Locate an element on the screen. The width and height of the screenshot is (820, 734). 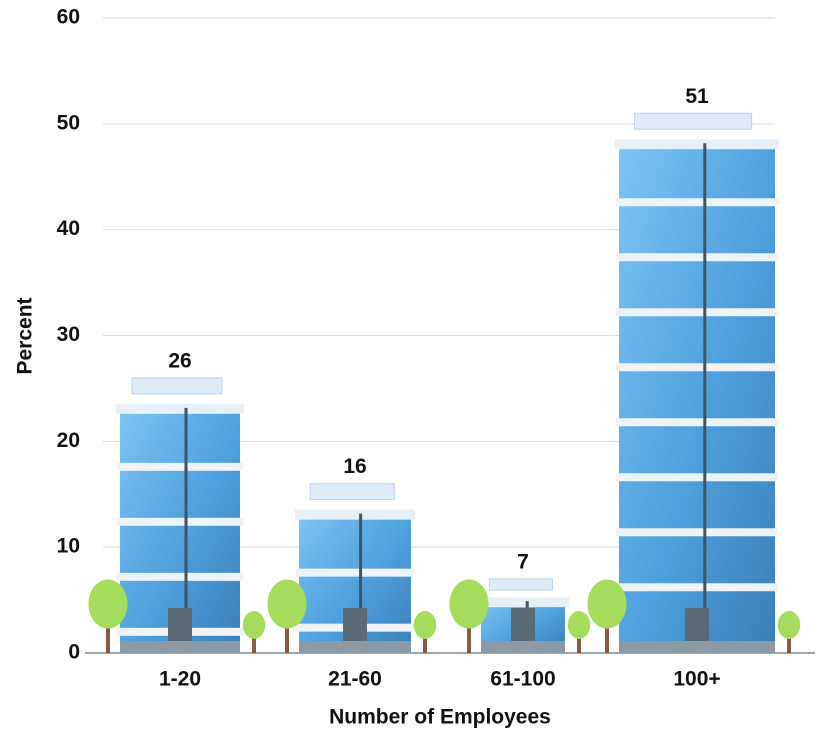
y-tick-label: 10 is located at coordinates (68, 546).